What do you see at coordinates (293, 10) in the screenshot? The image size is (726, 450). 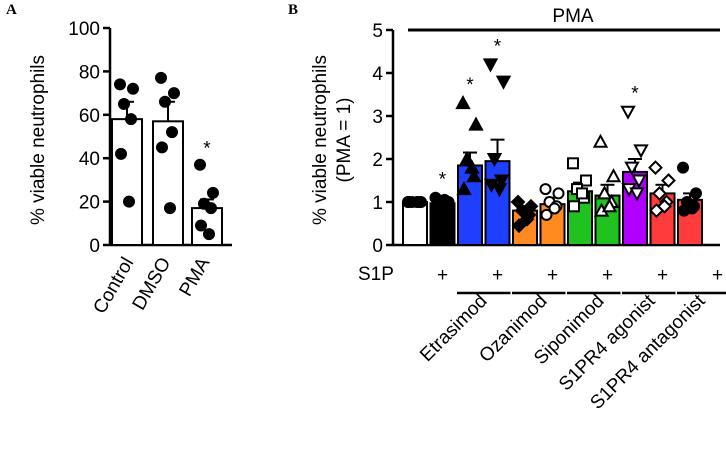 I see `panel-b-letter: B` at bounding box center [293, 10].